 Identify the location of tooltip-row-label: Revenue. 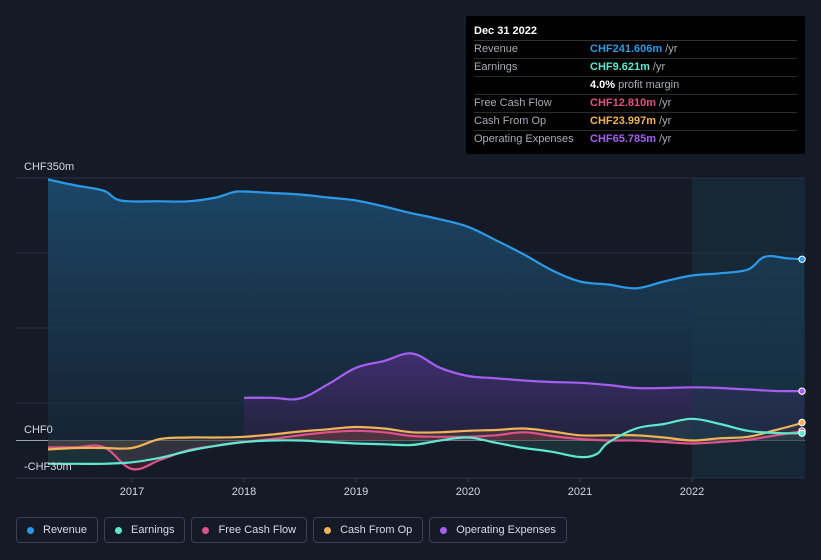
(496, 49).